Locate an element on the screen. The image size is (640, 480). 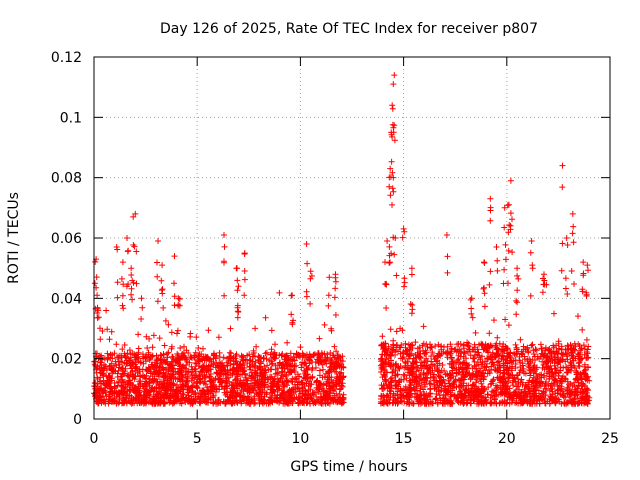
y-tick-label: 0.1 is located at coordinates (71, 118).